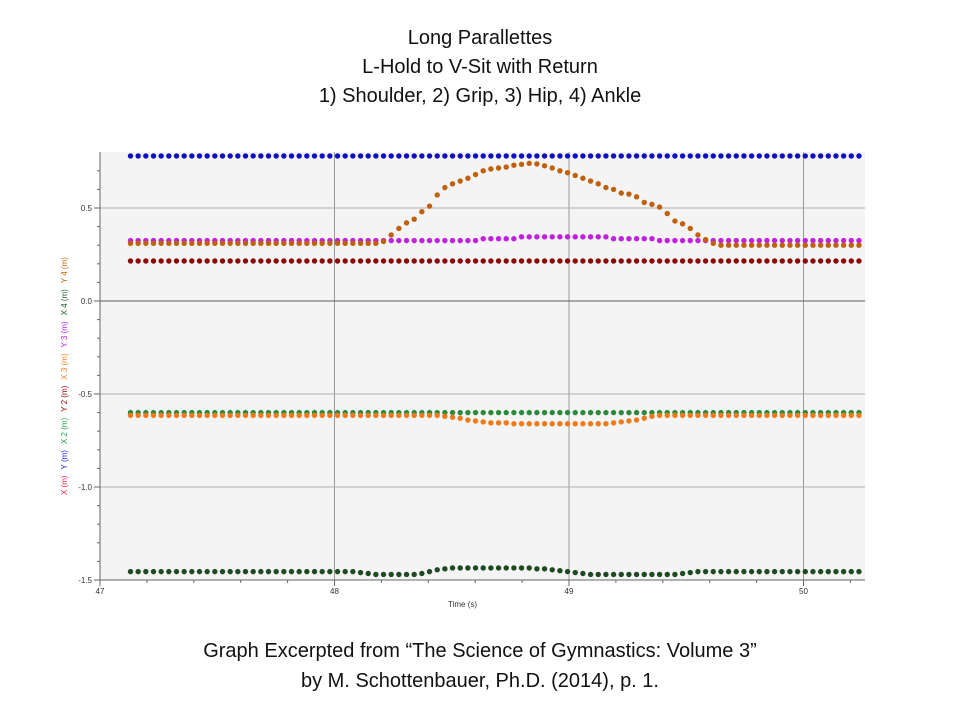 This screenshot has width=960, height=720. What do you see at coordinates (64, 302) in the screenshot?
I see `y-axis-label-part: X 4 (m)` at bounding box center [64, 302].